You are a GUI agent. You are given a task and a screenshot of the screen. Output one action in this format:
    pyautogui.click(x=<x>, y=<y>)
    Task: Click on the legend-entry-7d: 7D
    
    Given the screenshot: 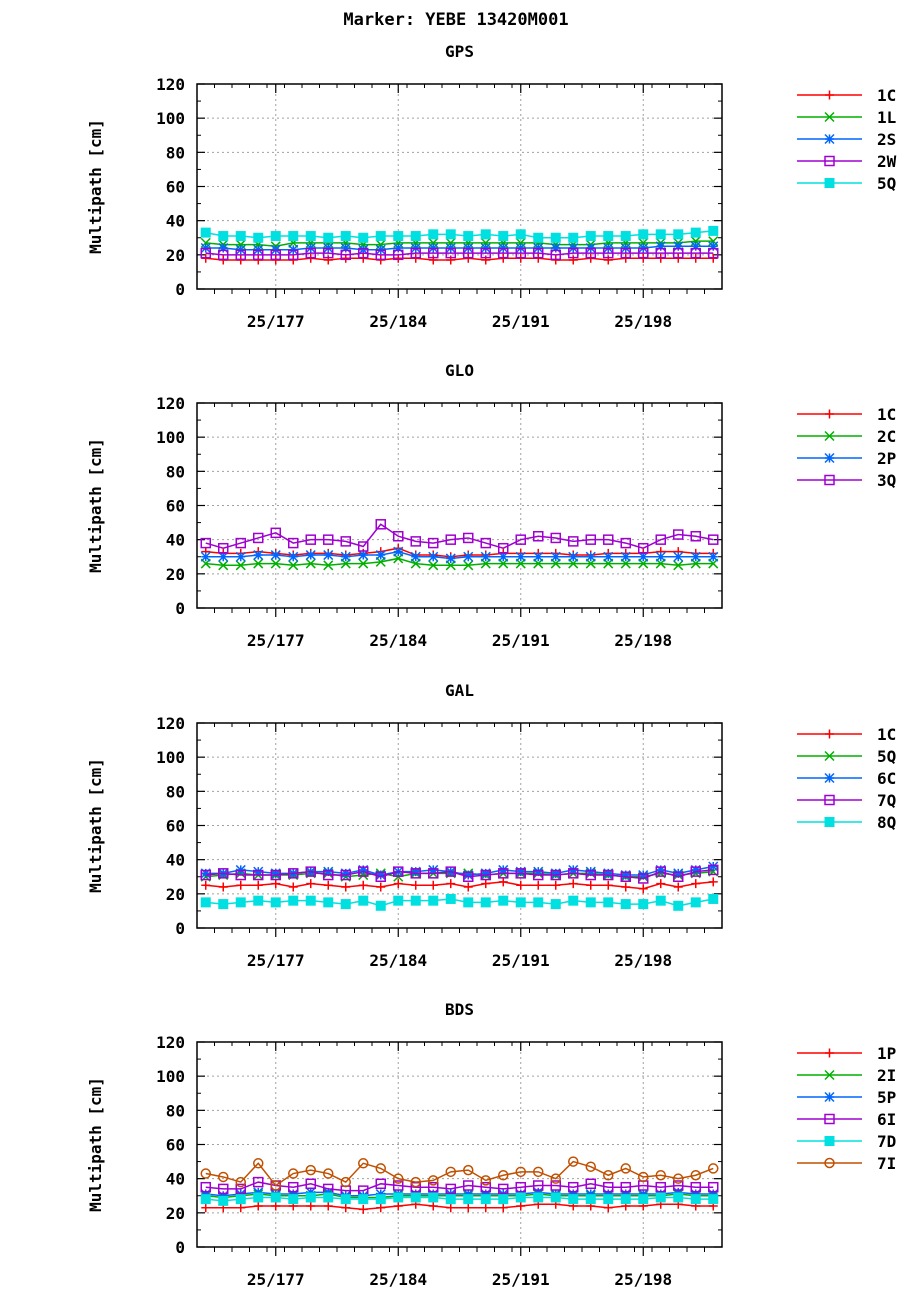 What is the action you would take?
    pyautogui.click(x=846, y=1141)
    